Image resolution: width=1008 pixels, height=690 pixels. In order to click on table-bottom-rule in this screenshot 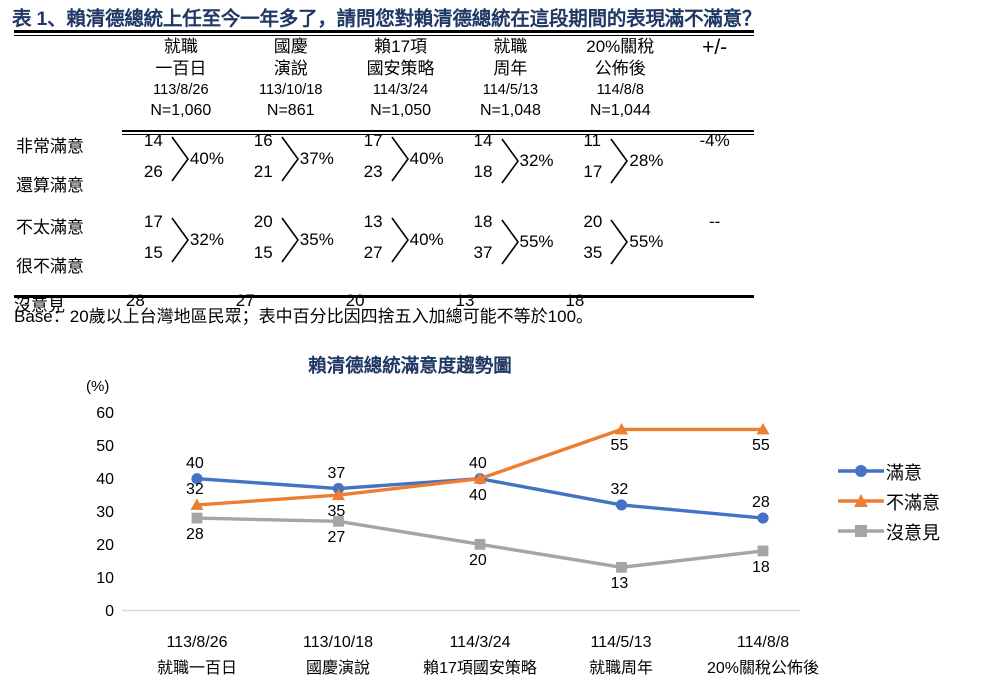, I will do `click(384, 296)`.